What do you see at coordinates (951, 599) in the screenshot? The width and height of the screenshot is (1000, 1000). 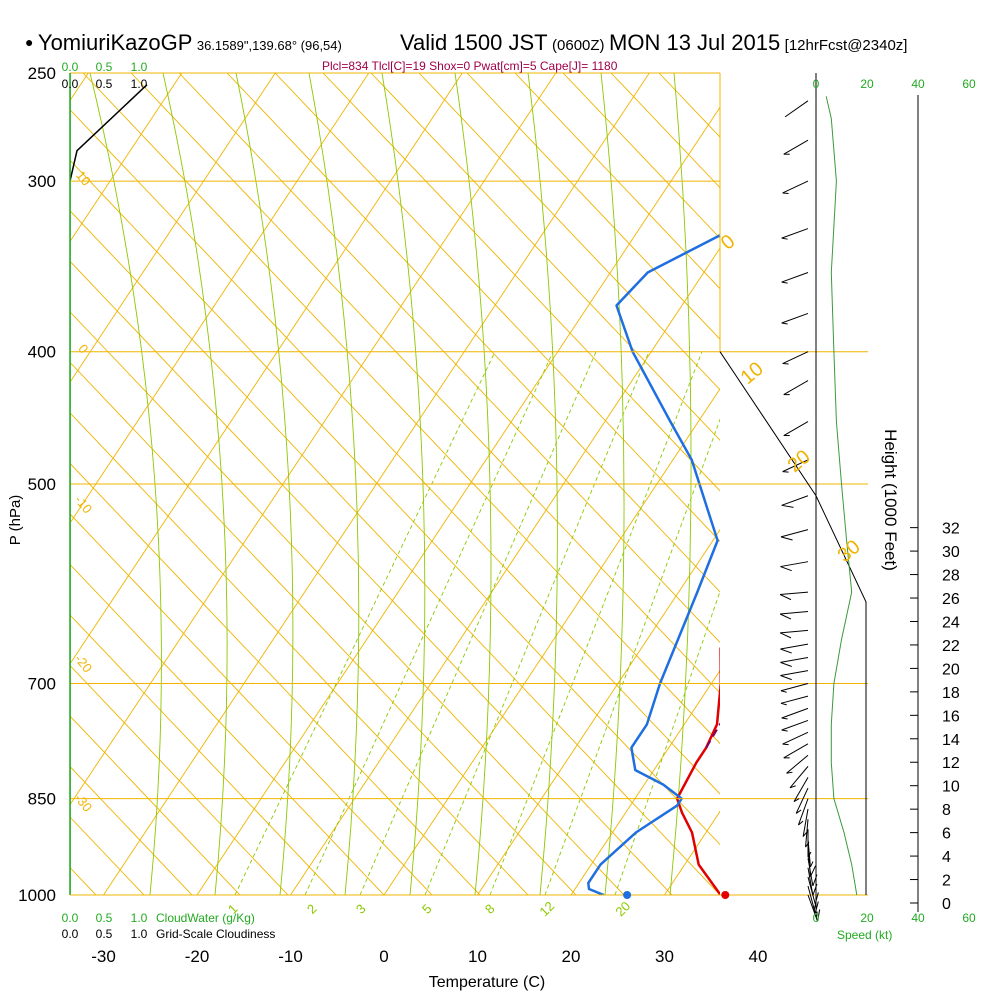 I see `height-tick-label: 26` at bounding box center [951, 599].